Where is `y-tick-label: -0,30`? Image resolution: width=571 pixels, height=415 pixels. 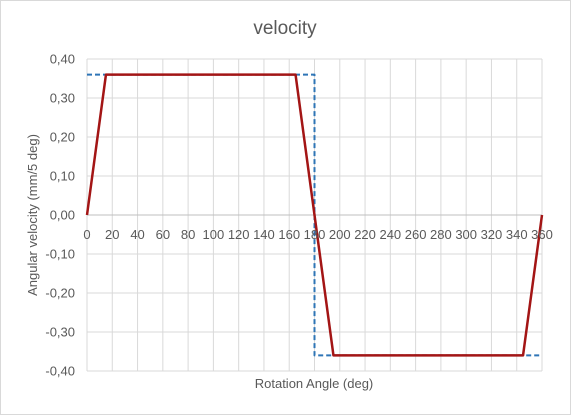
y-tick-label: -0,30 is located at coordinates (60, 332).